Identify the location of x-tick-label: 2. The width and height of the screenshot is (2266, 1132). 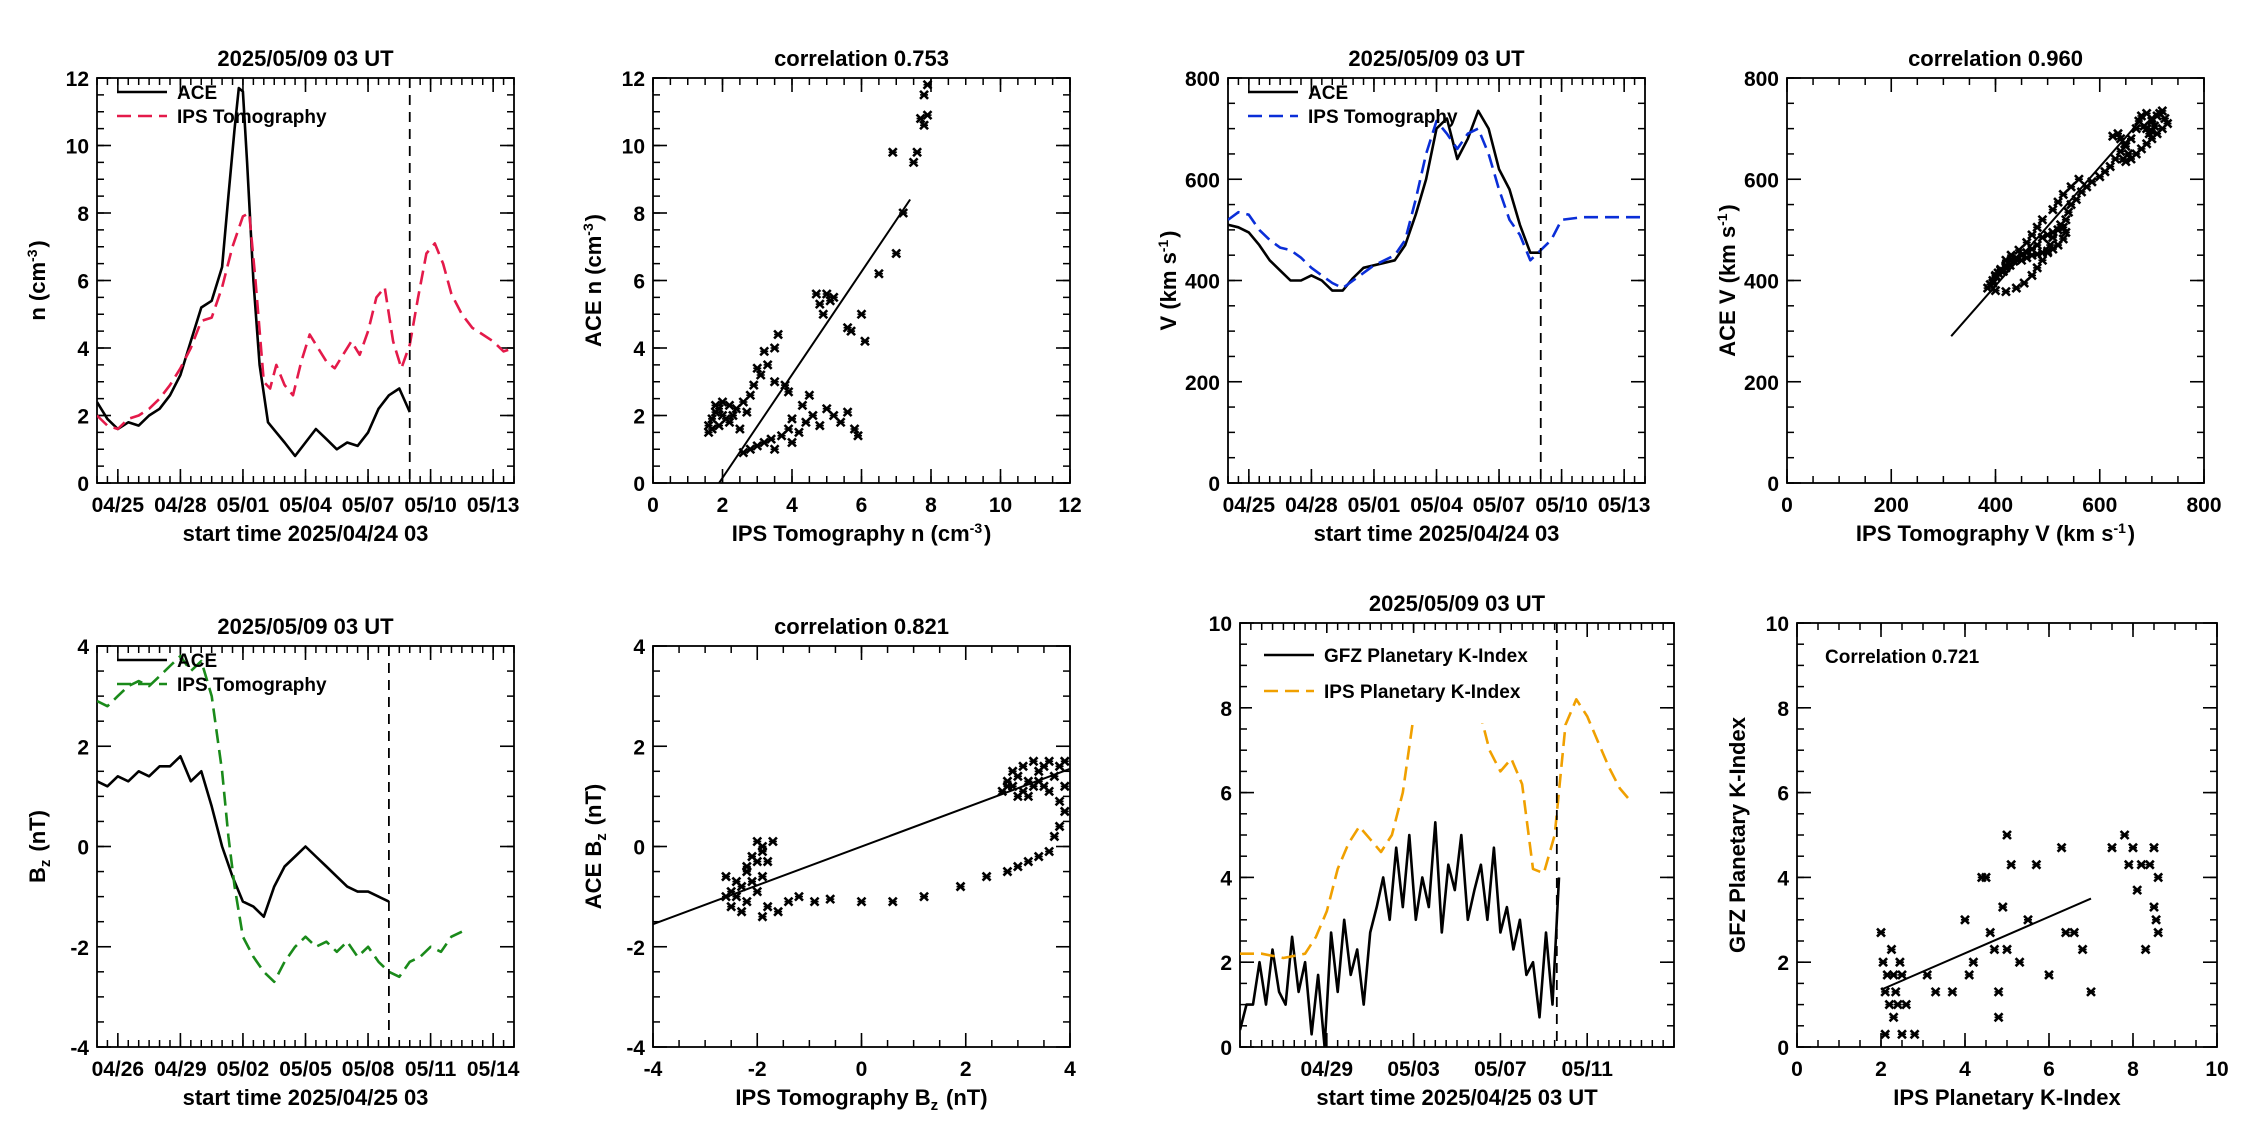
(1881, 1069).